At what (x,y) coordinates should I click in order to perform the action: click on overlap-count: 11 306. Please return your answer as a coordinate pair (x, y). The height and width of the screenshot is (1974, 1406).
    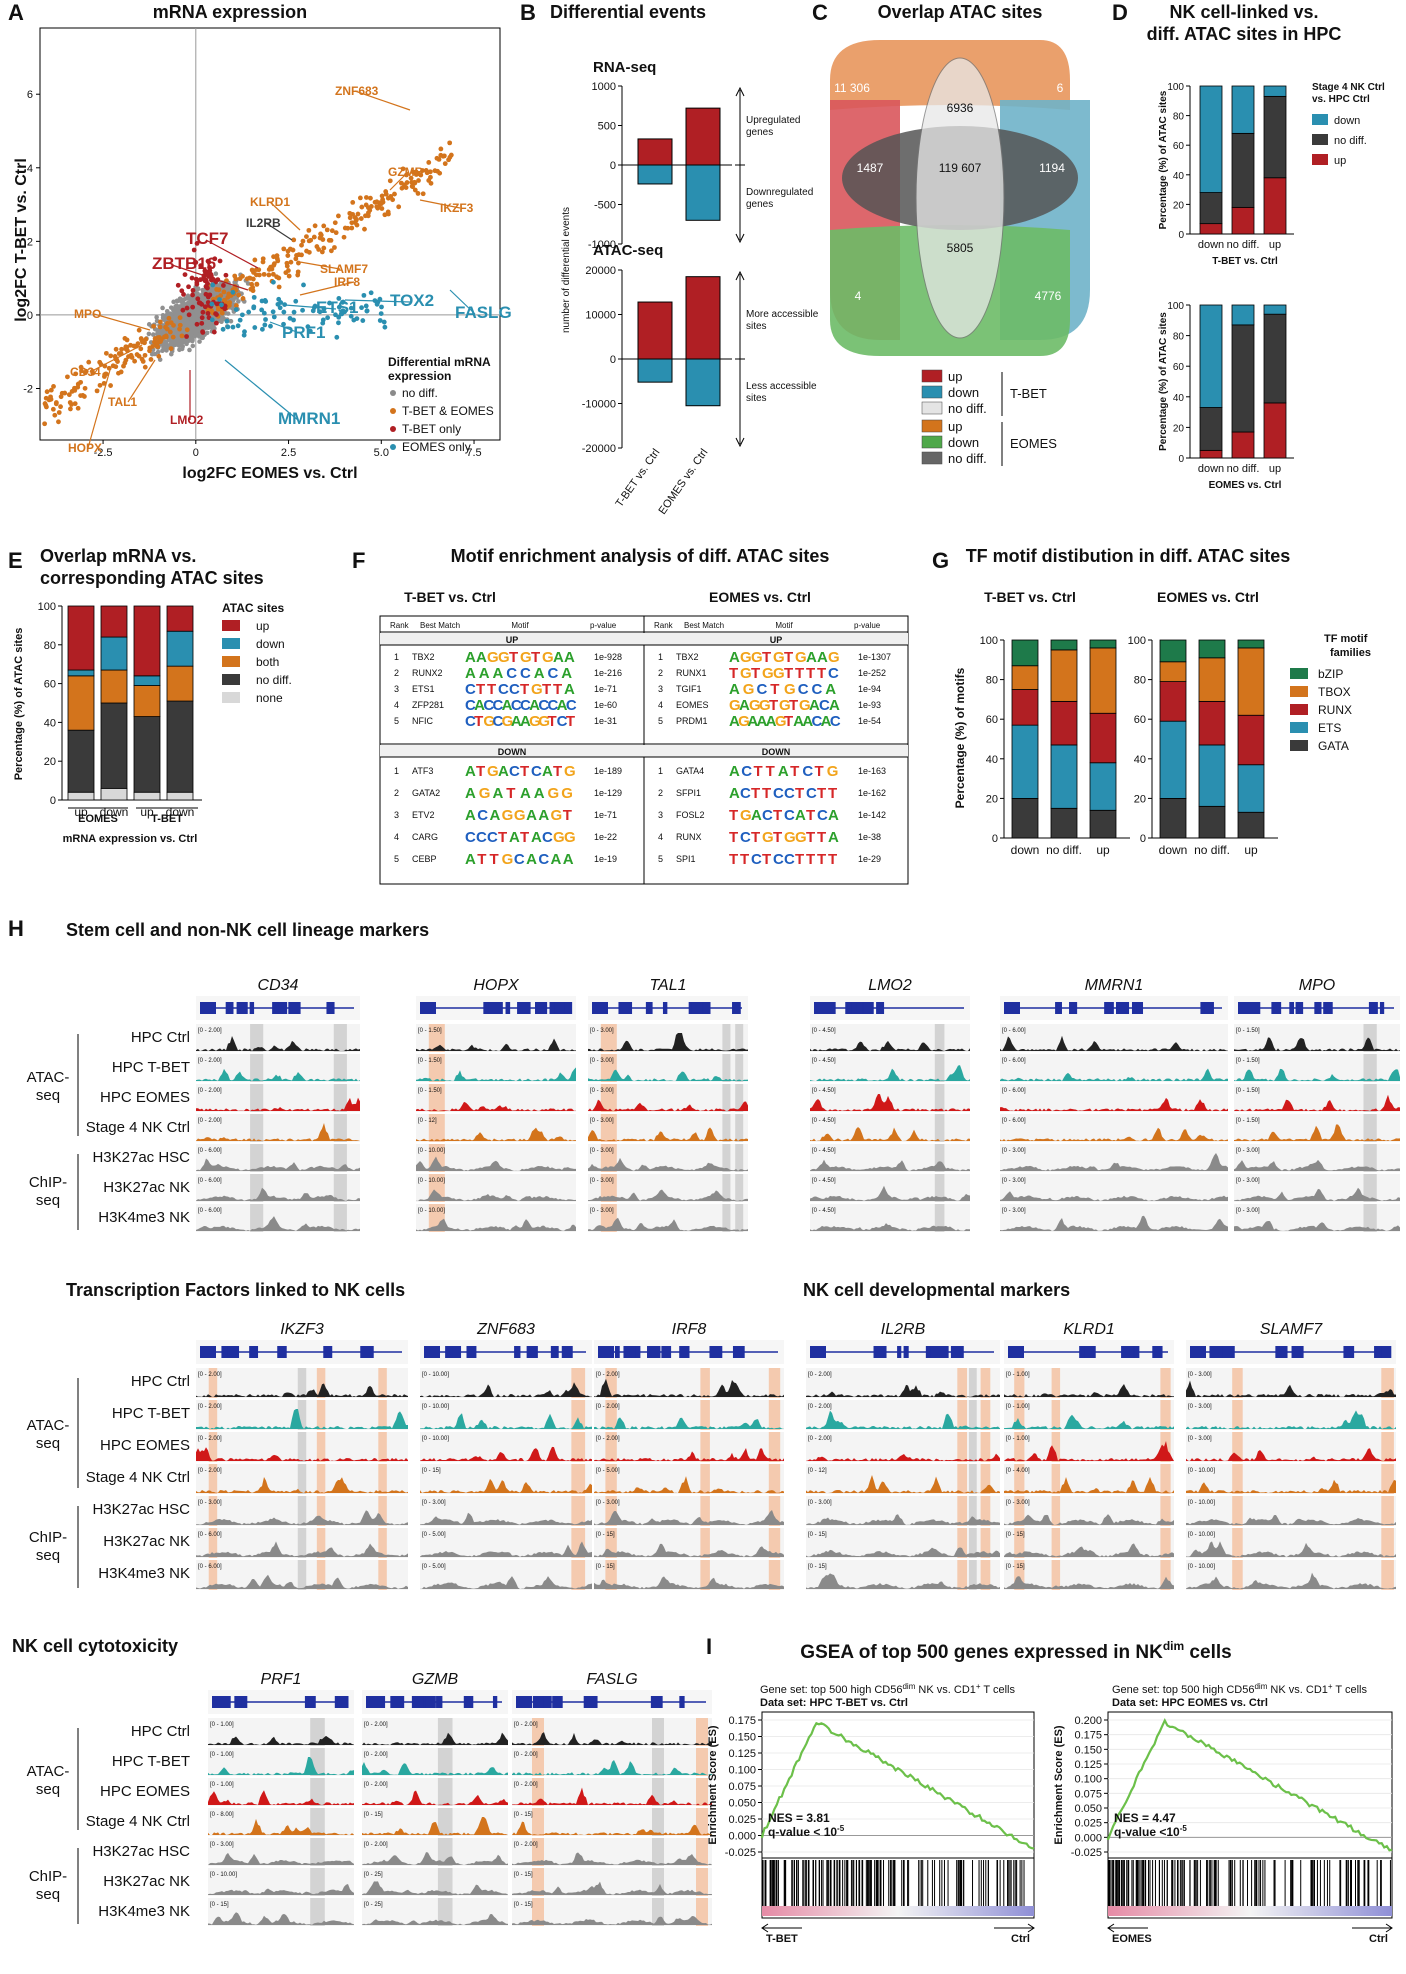
    Looking at the image, I should click on (852, 88).